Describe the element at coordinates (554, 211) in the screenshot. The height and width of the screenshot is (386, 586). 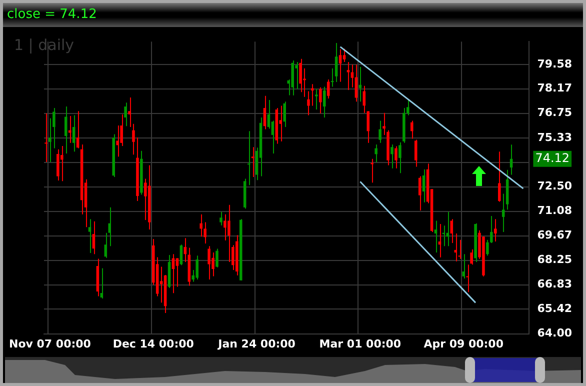
I see `y-tick-label: 71.08` at that location.